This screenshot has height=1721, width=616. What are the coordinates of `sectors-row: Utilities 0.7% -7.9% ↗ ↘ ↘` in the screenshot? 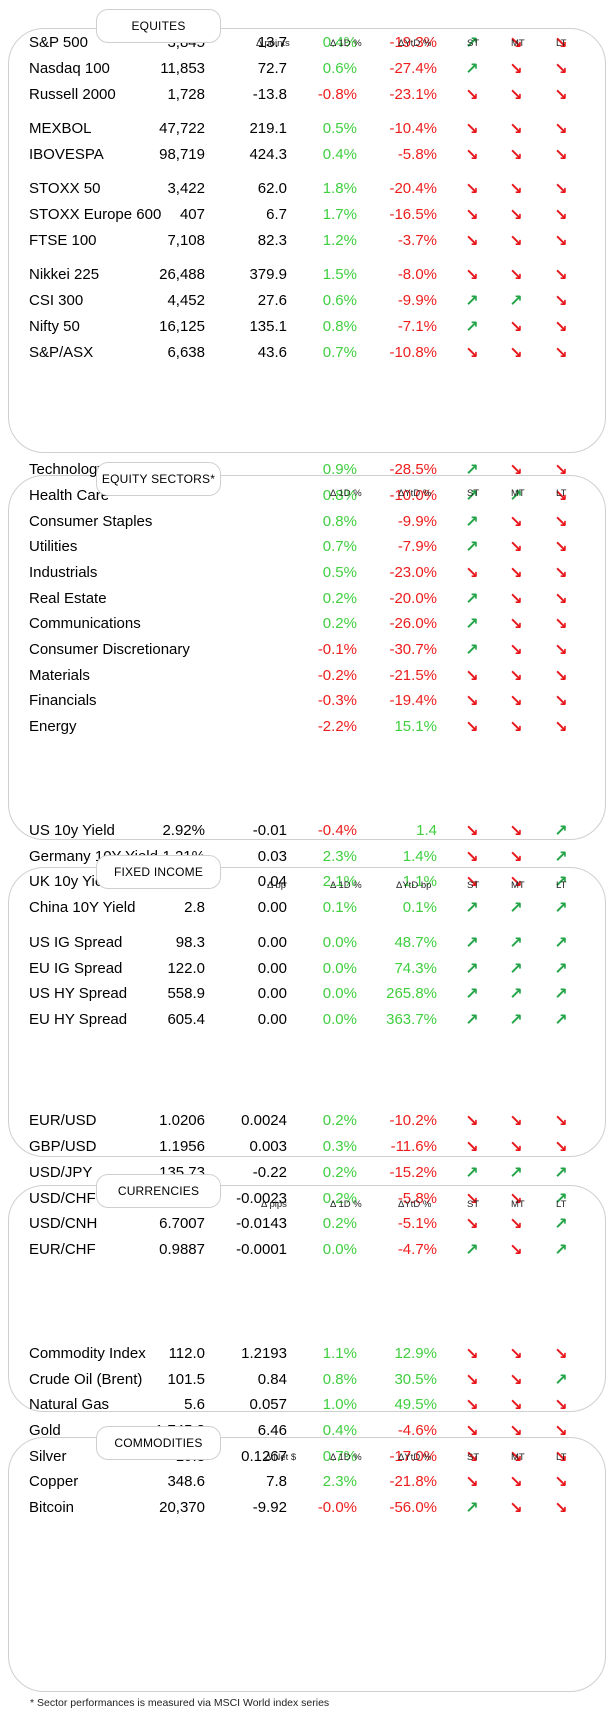 It's located at (307, 550).